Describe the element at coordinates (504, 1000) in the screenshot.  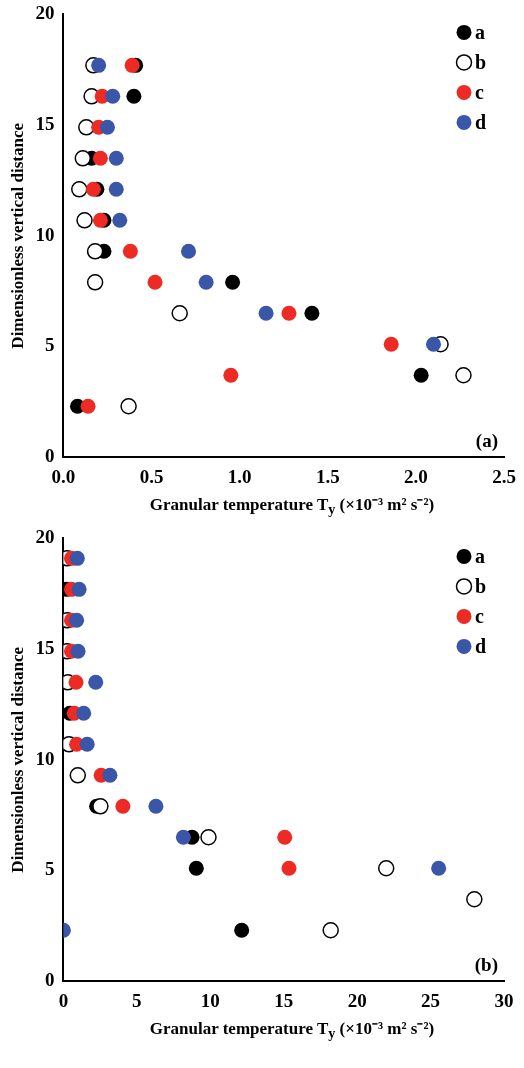
I see `x-tick-label: 30` at that location.